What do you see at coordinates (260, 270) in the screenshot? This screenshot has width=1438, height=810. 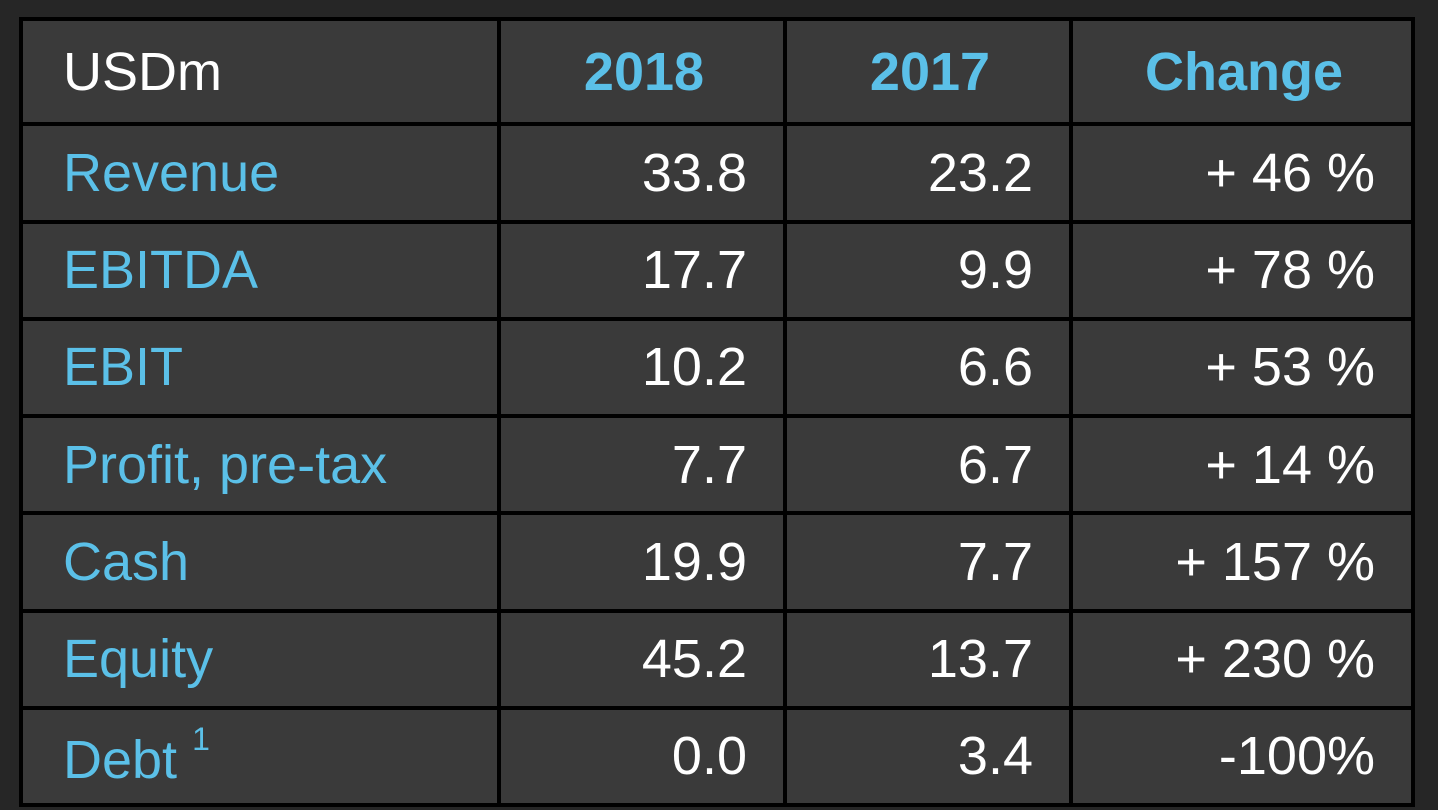 I see `row-label: EBITDA` at bounding box center [260, 270].